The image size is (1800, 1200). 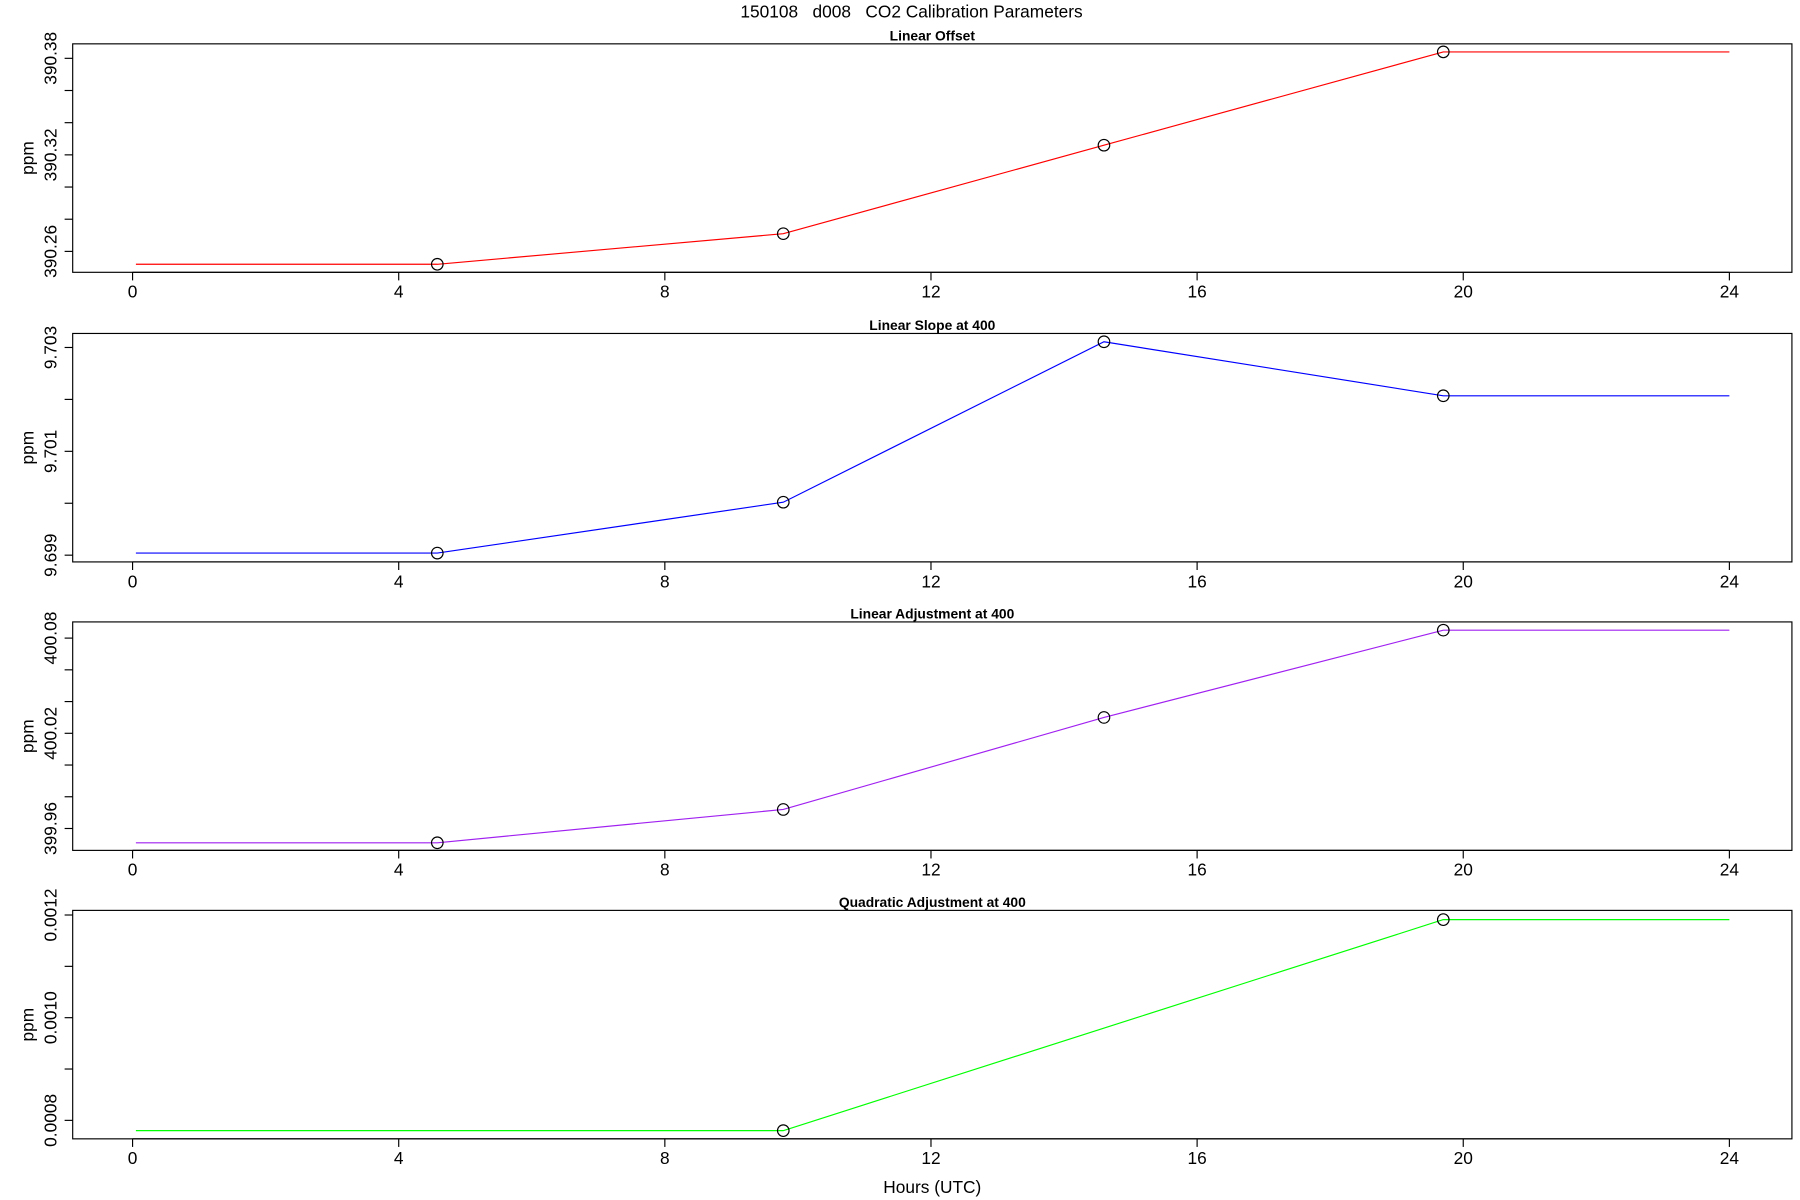 What do you see at coordinates (50, 828) in the screenshot?
I see `y-tick-label: 399.96` at bounding box center [50, 828].